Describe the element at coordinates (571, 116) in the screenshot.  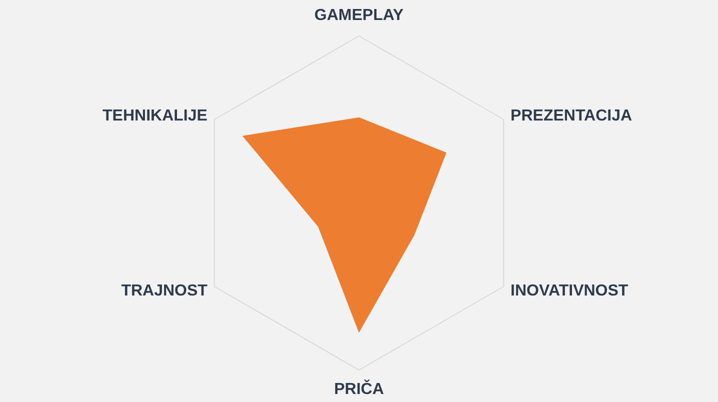
I see `spoke-label: PREZENTACIJA` at that location.